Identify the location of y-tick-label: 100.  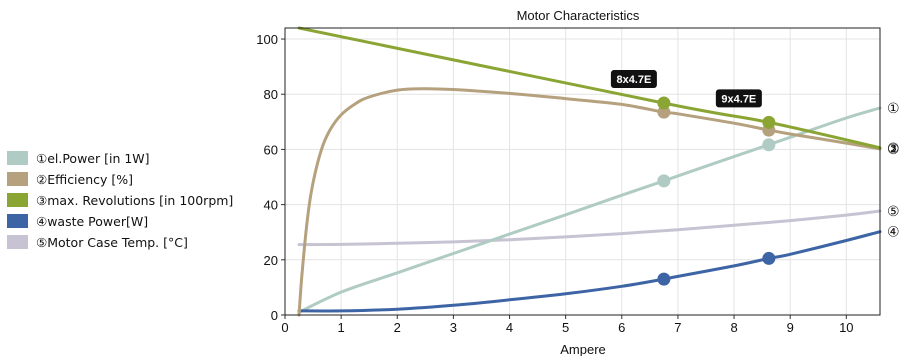
(267, 39).